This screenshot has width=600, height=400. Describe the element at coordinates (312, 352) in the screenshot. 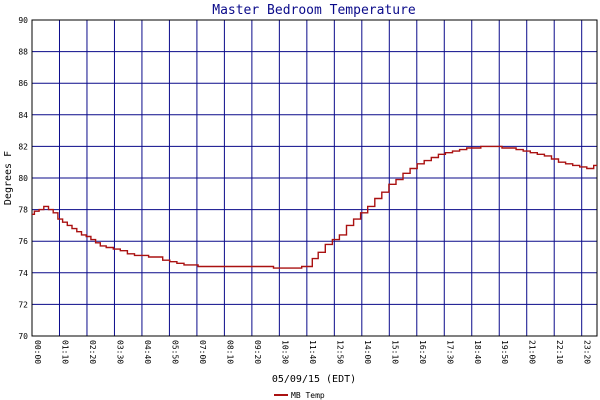

I see `x-tick-label: 11:40` at that location.